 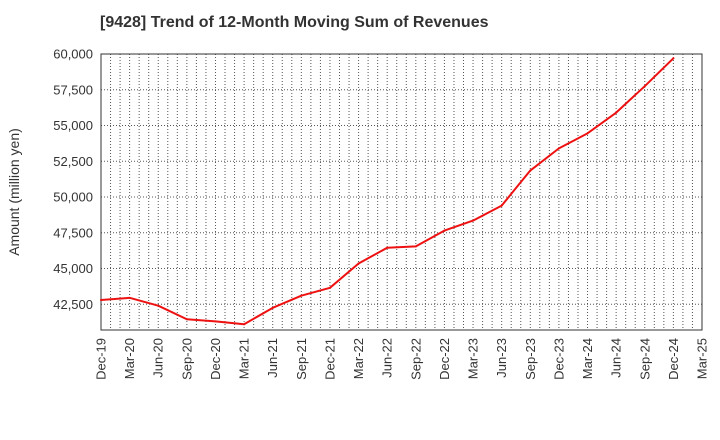 What do you see at coordinates (272, 358) in the screenshot?
I see `x-tick-label: Jun-21` at bounding box center [272, 358].